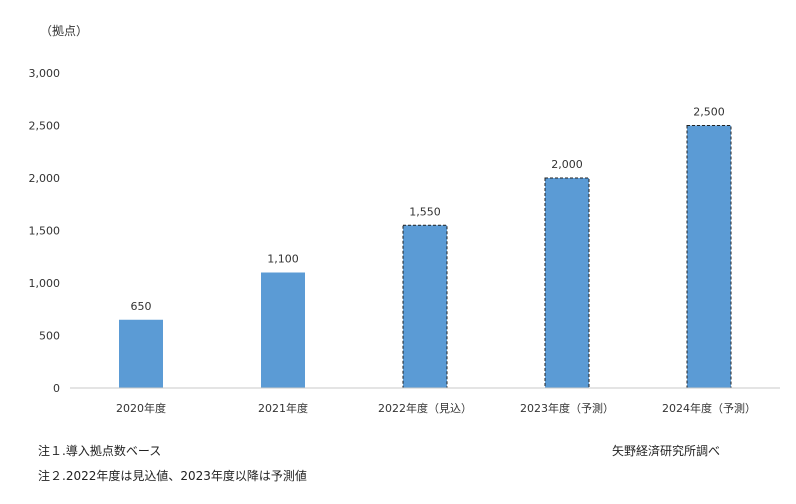 This screenshot has width=796, height=504. What do you see at coordinates (56, 388) in the screenshot?
I see `y-tick-label: 0` at bounding box center [56, 388].